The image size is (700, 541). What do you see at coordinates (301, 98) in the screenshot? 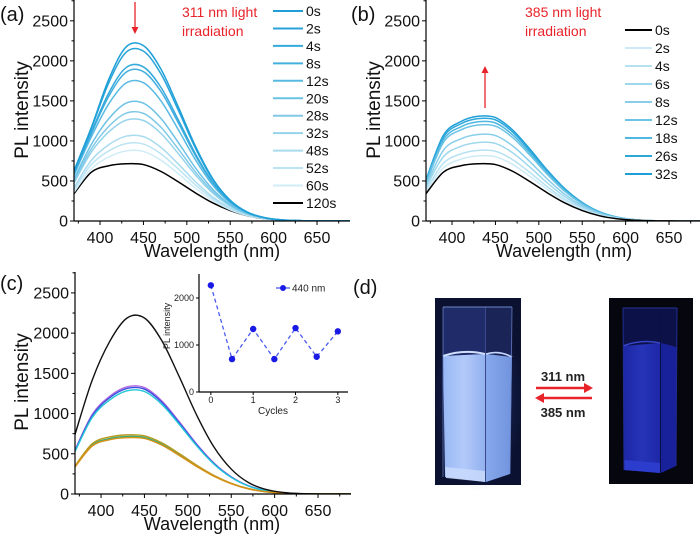
I see `legend-item: 20s` at bounding box center [301, 98].